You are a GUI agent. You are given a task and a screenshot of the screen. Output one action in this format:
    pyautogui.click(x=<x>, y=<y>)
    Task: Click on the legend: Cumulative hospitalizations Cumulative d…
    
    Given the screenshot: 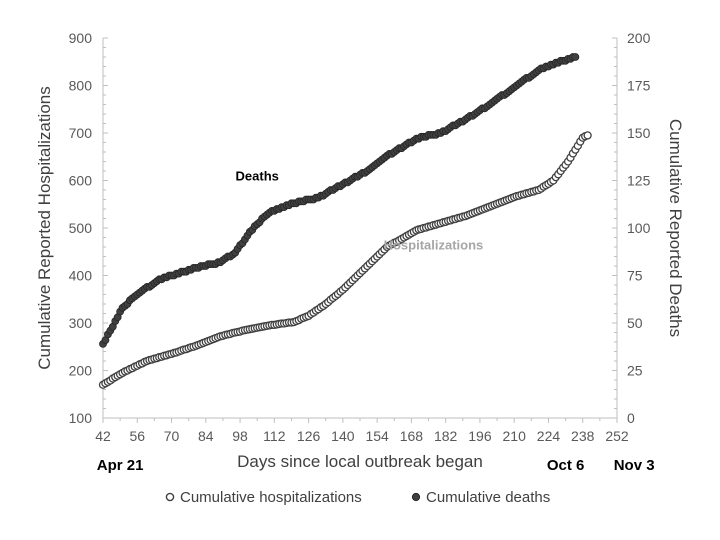 What is the action you would take?
    pyautogui.click(x=357, y=497)
    